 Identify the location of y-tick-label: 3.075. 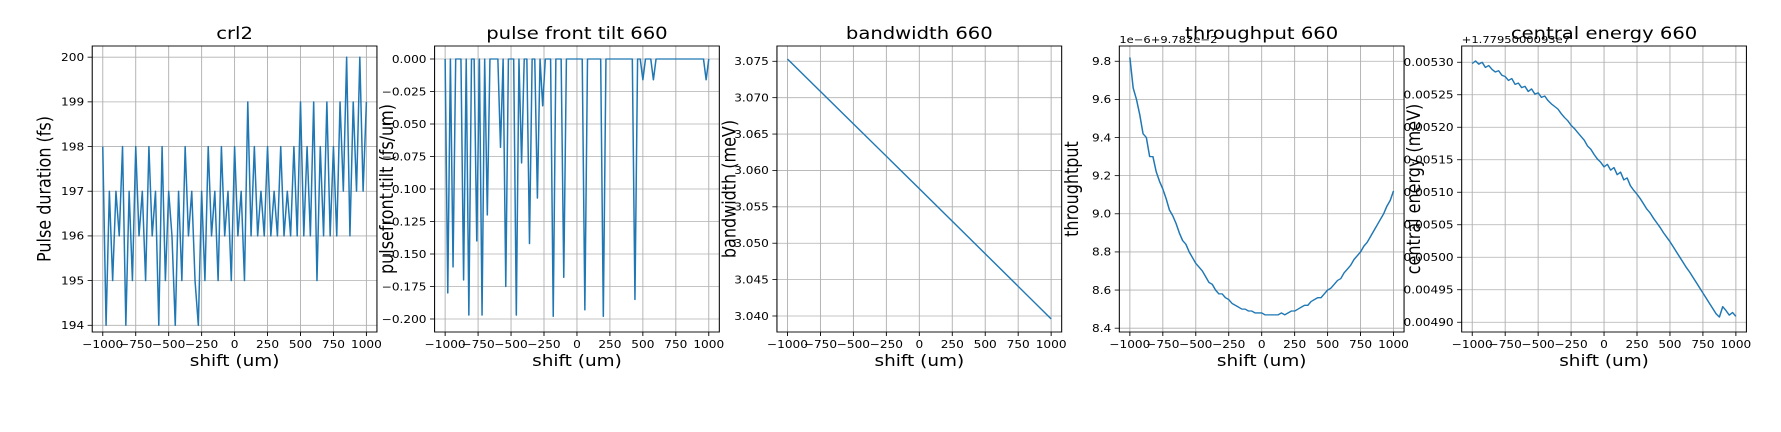
(751, 61).